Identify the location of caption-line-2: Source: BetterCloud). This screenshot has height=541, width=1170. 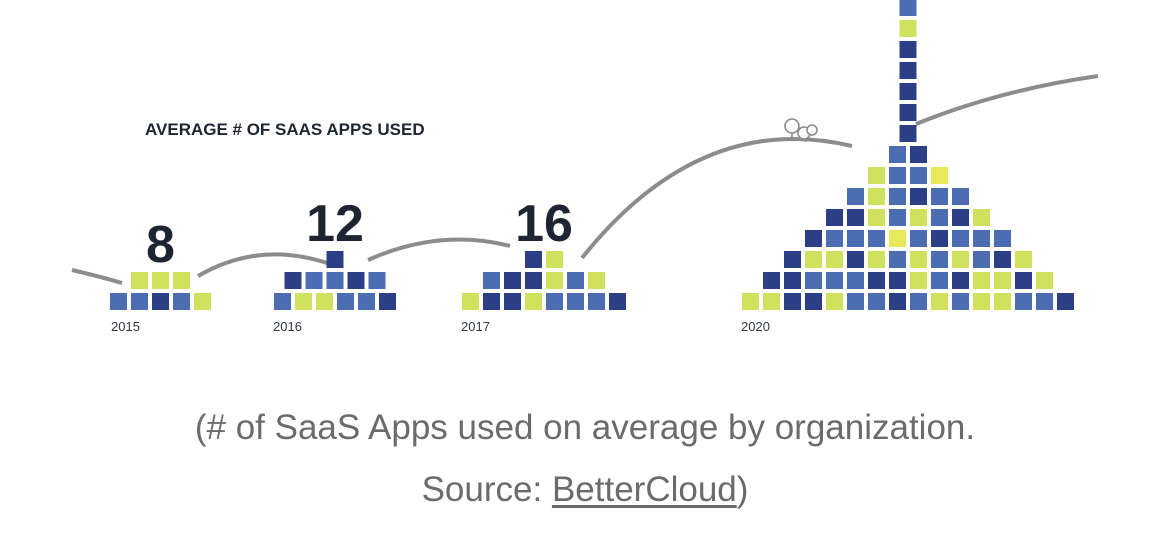
(585, 490).